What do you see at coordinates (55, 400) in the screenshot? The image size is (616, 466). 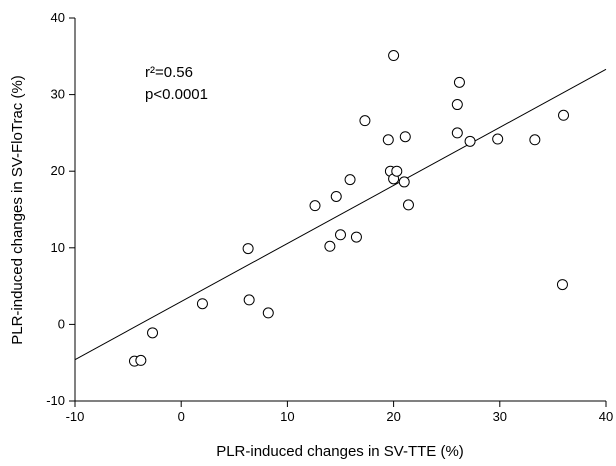 I see `y-tick-label: -10` at bounding box center [55, 400].